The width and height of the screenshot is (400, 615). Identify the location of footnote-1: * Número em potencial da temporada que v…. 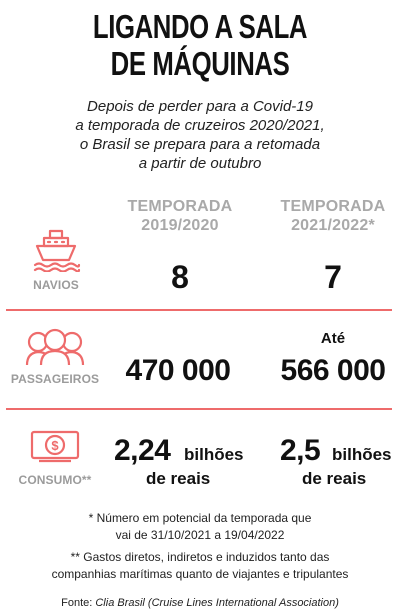
(200, 527).